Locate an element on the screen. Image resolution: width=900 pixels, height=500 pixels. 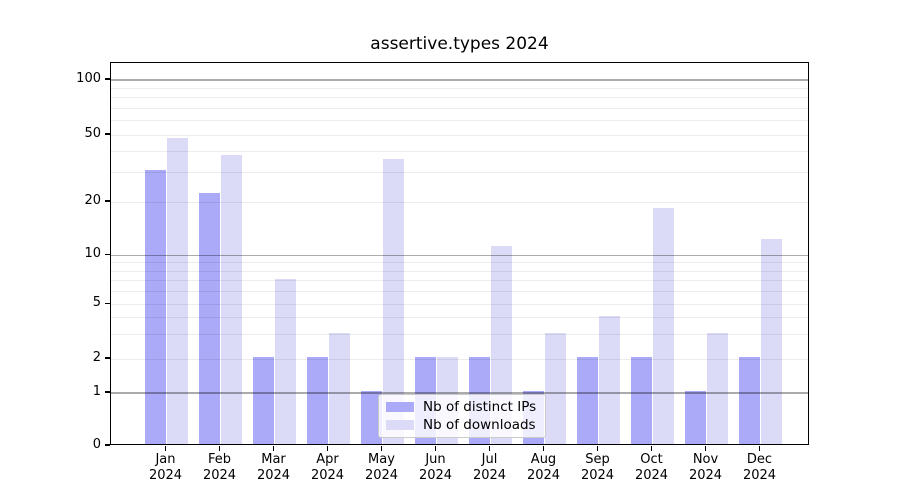
x-tick-dash-jun is located at coordinates (435, 448).